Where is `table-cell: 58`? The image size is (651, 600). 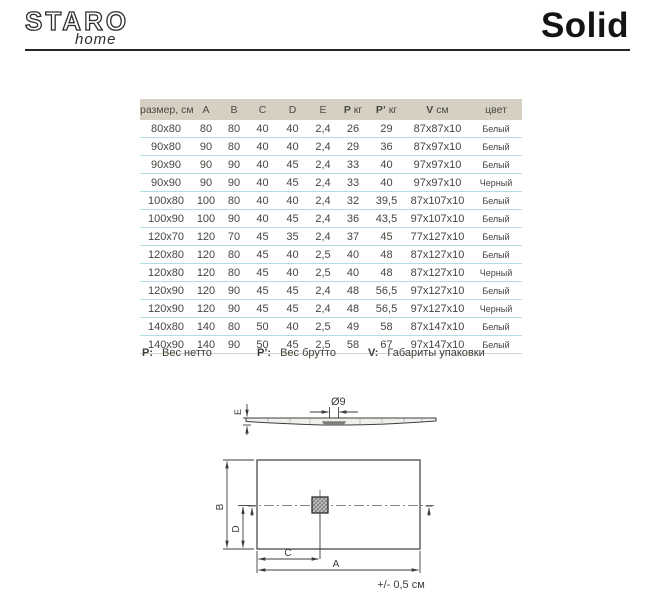 table-cell: 58 is located at coordinates (386, 326).